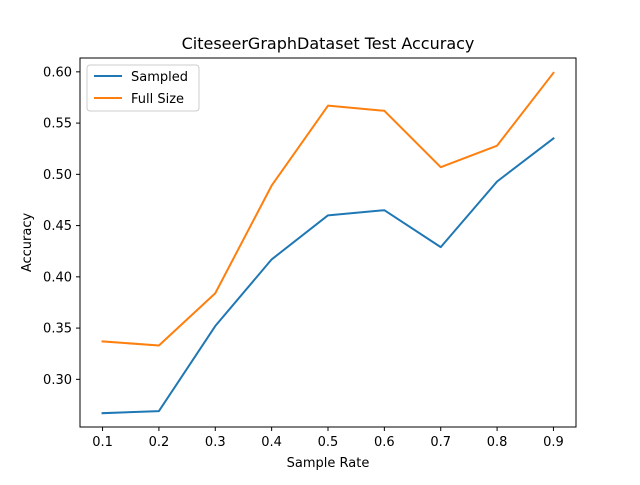 The width and height of the screenshot is (640, 485). I want to click on x-tick-label: 0.1, so click(102, 442).